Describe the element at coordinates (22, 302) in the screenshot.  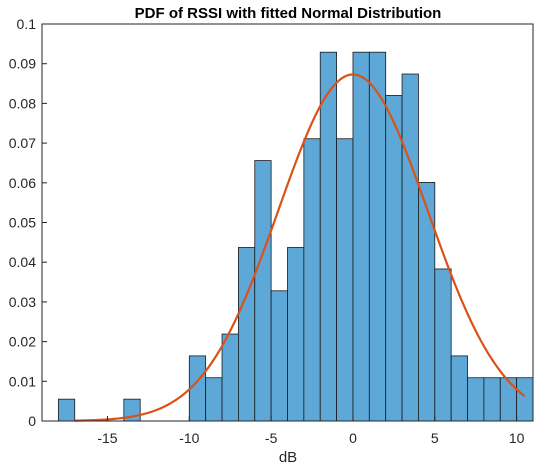
I see `y-tick-label: 0.03` at that location.